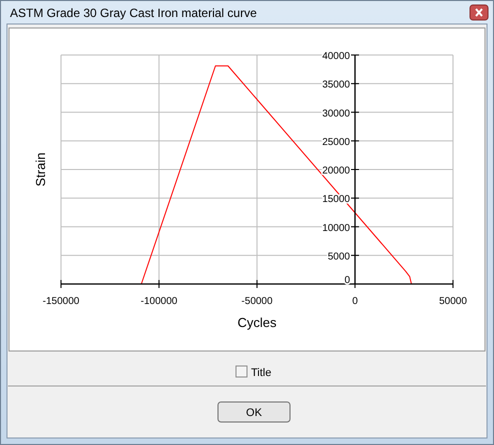  I want to click on text: OK, so click(254, 413).